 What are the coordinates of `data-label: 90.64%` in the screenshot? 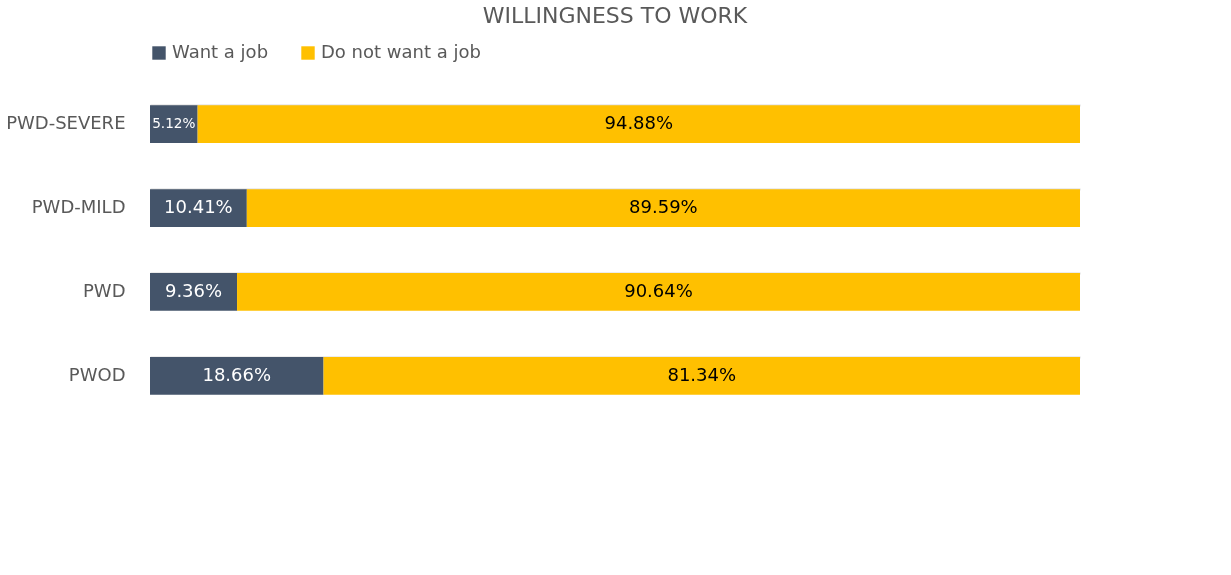 It's located at (658, 290).